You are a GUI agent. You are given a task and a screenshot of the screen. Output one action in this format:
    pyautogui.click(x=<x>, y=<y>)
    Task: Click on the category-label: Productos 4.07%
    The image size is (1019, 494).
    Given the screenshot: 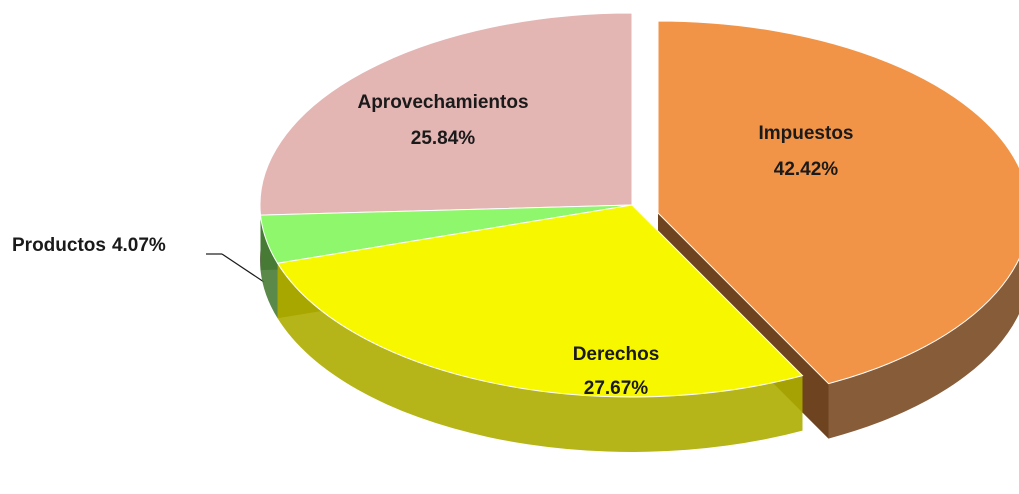 What is the action you would take?
    pyautogui.click(x=89, y=245)
    